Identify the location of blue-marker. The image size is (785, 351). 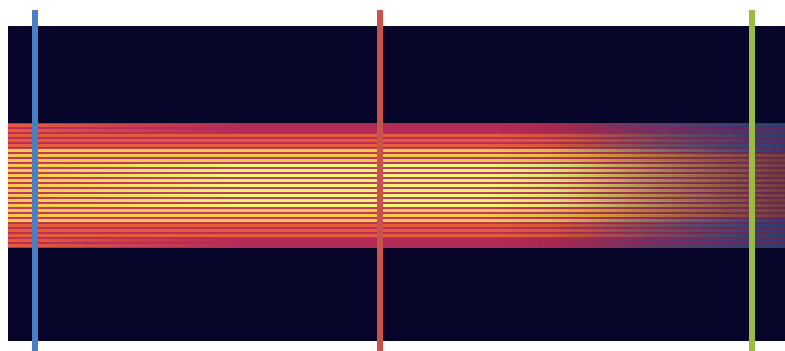
(35, 180).